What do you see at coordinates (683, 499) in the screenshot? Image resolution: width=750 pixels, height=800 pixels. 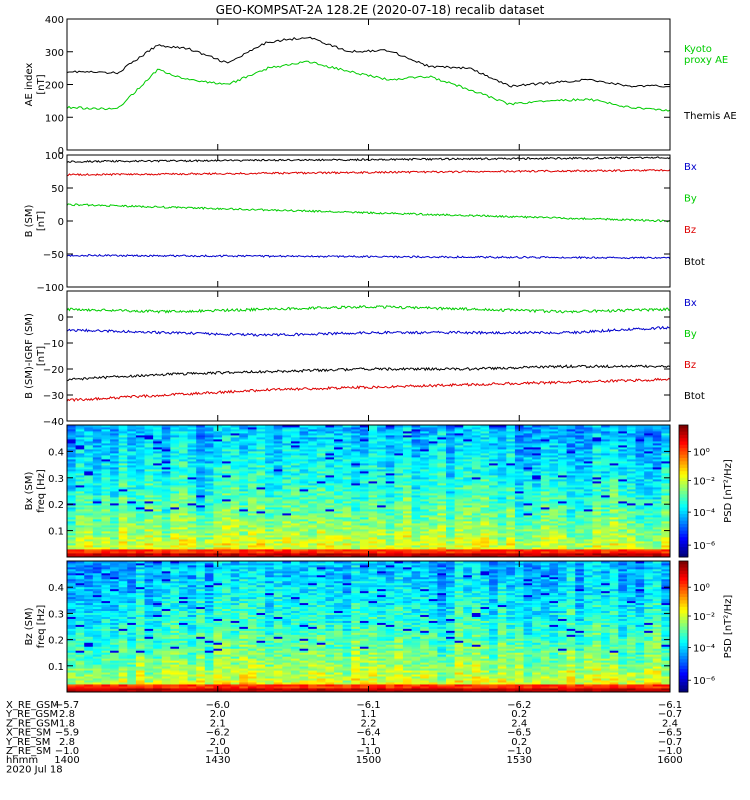 I see `colorbar-segment` at bounding box center [683, 499].